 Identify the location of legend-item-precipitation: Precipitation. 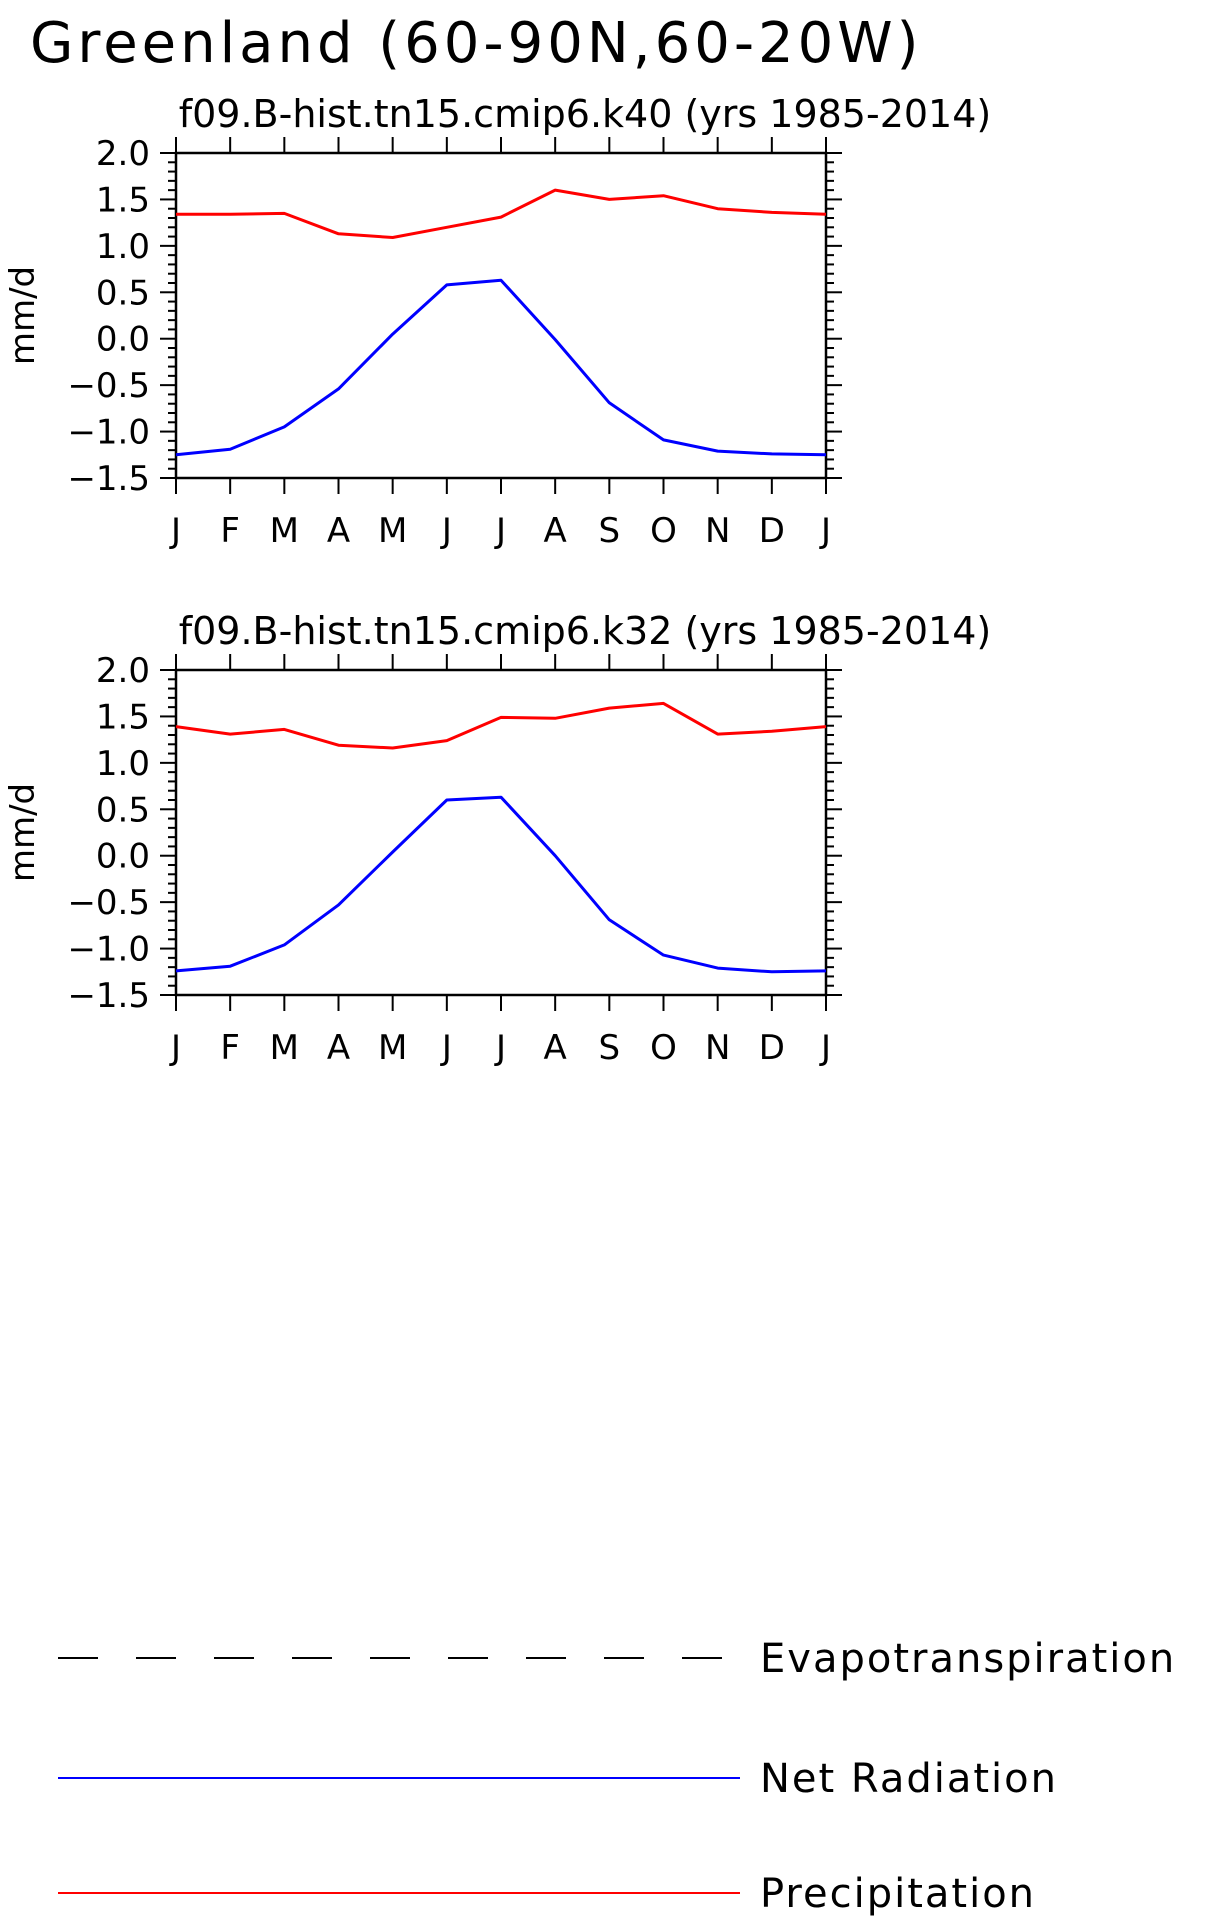
(547, 1894).